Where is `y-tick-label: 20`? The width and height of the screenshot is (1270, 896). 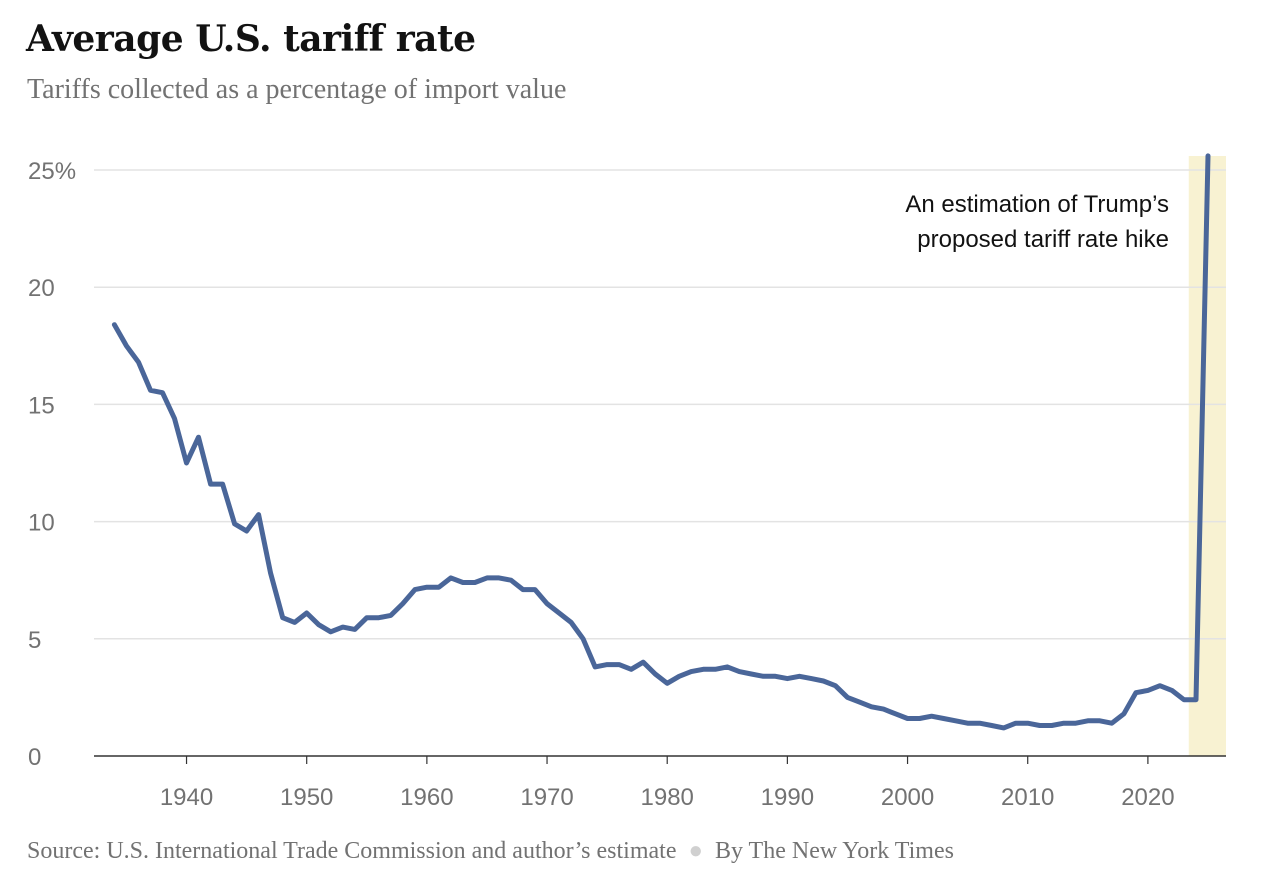 y-tick-label: 20 is located at coordinates (41, 288).